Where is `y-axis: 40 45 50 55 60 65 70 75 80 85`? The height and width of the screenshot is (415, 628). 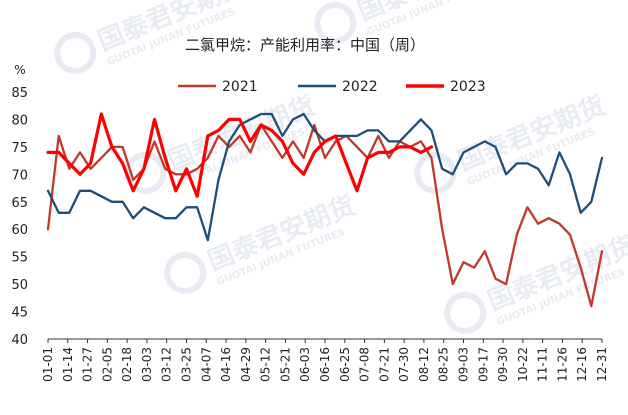 y-axis: 40 45 50 55 60 65 70 75 80 85 is located at coordinates (19, 217).